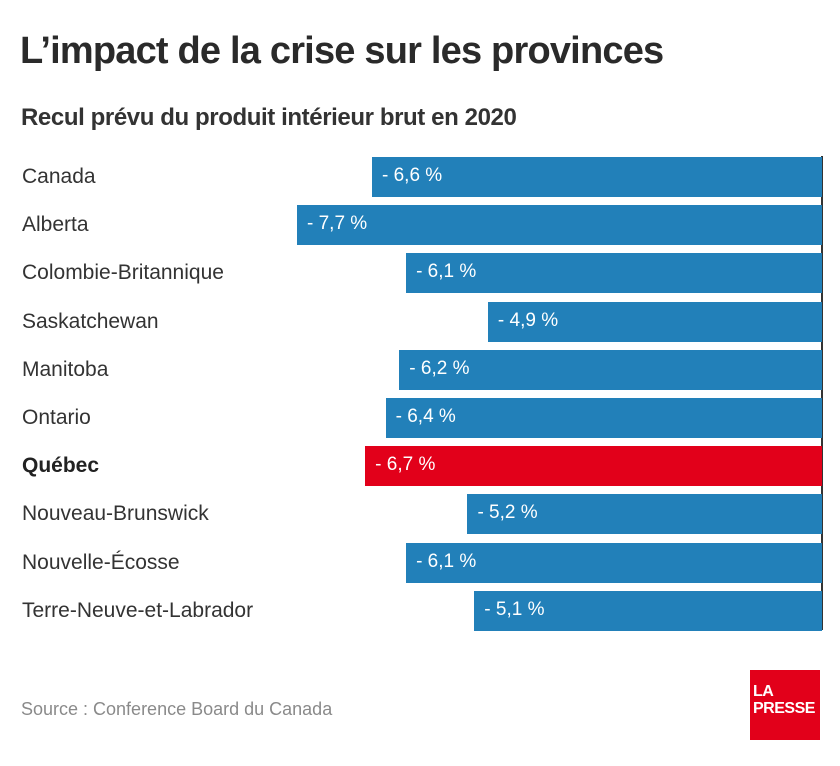 The width and height of the screenshot is (840, 766). What do you see at coordinates (115, 514) in the screenshot?
I see `category-label: Nouveau-Brunswick` at bounding box center [115, 514].